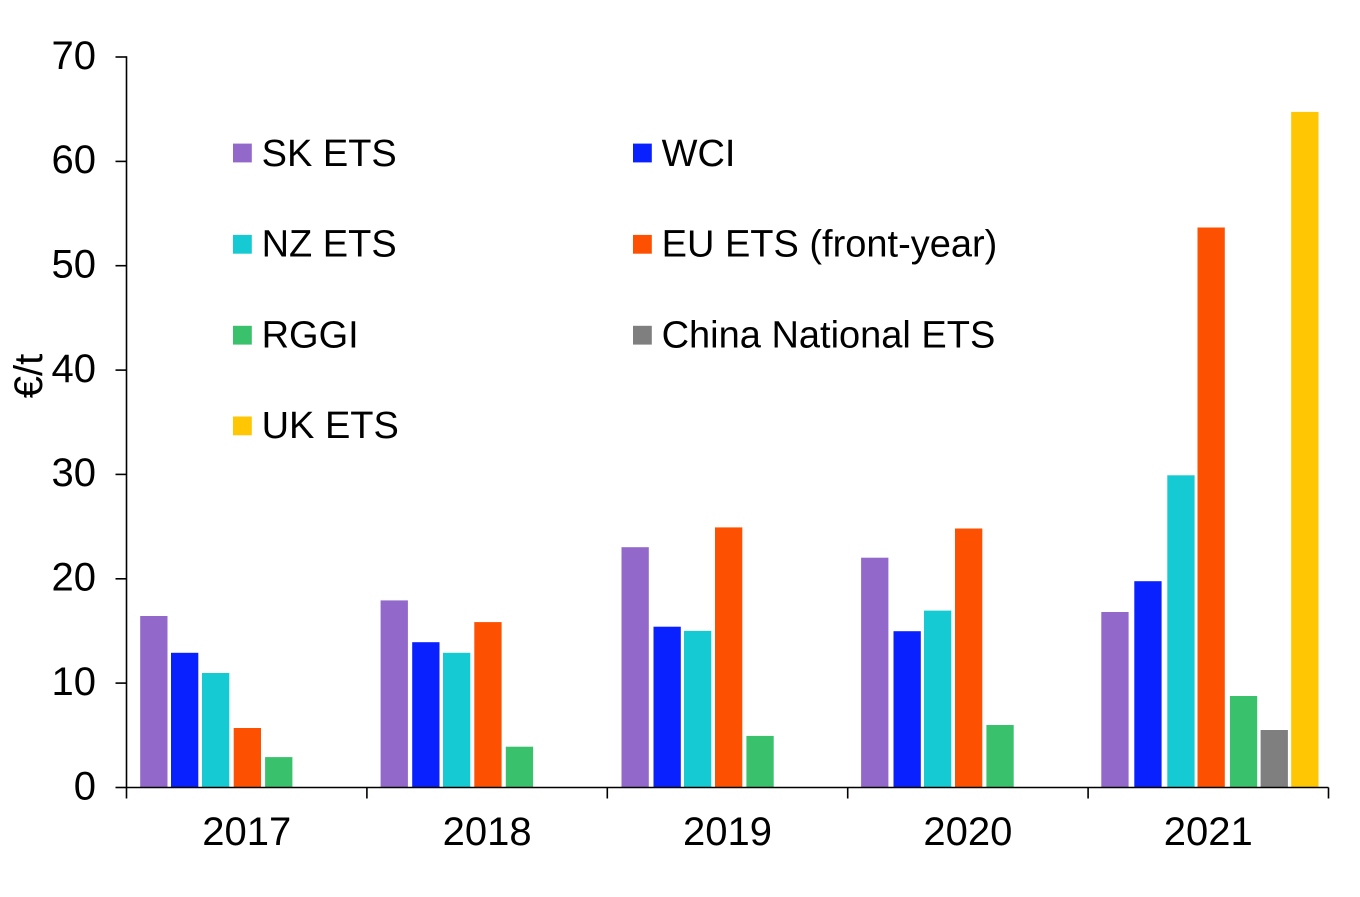 This screenshot has height=897, width=1360. What do you see at coordinates (29, 376) in the screenshot?
I see `svg-text: €/t` at bounding box center [29, 376].